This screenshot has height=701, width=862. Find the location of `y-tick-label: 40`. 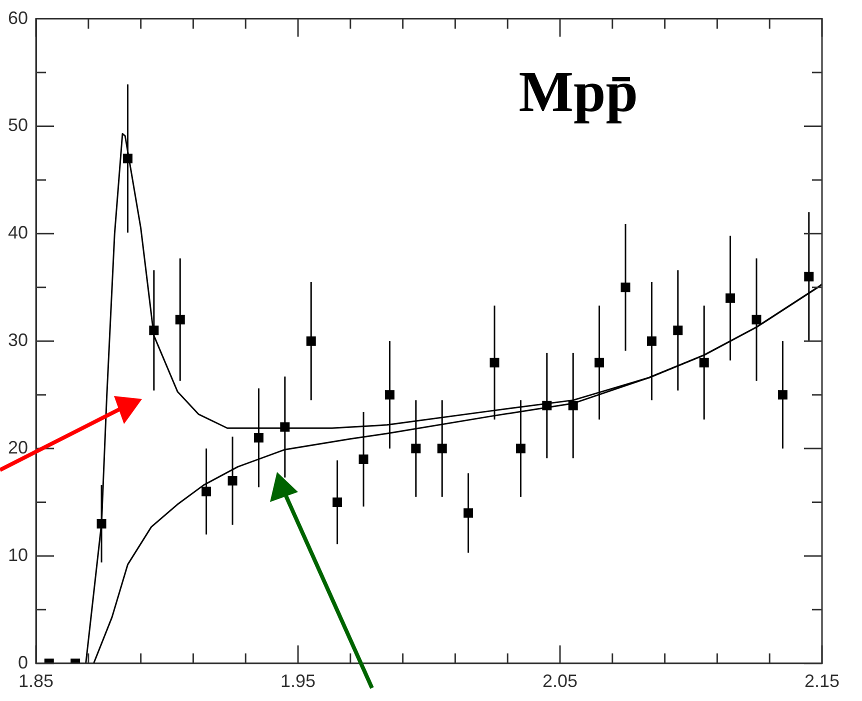

y-tick-label: 40 is located at coordinates (18, 232).